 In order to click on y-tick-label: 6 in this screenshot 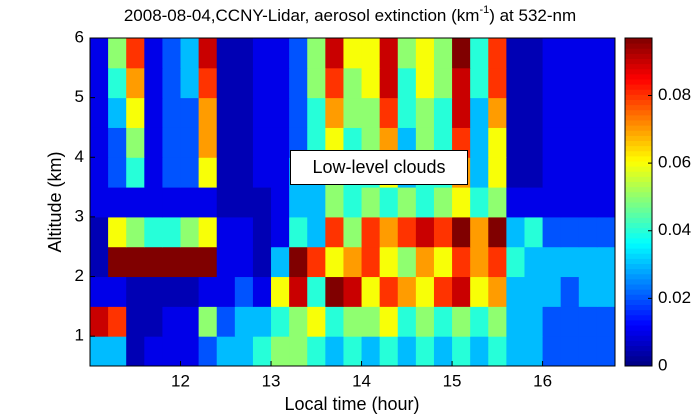, I will do `click(79, 36)`.